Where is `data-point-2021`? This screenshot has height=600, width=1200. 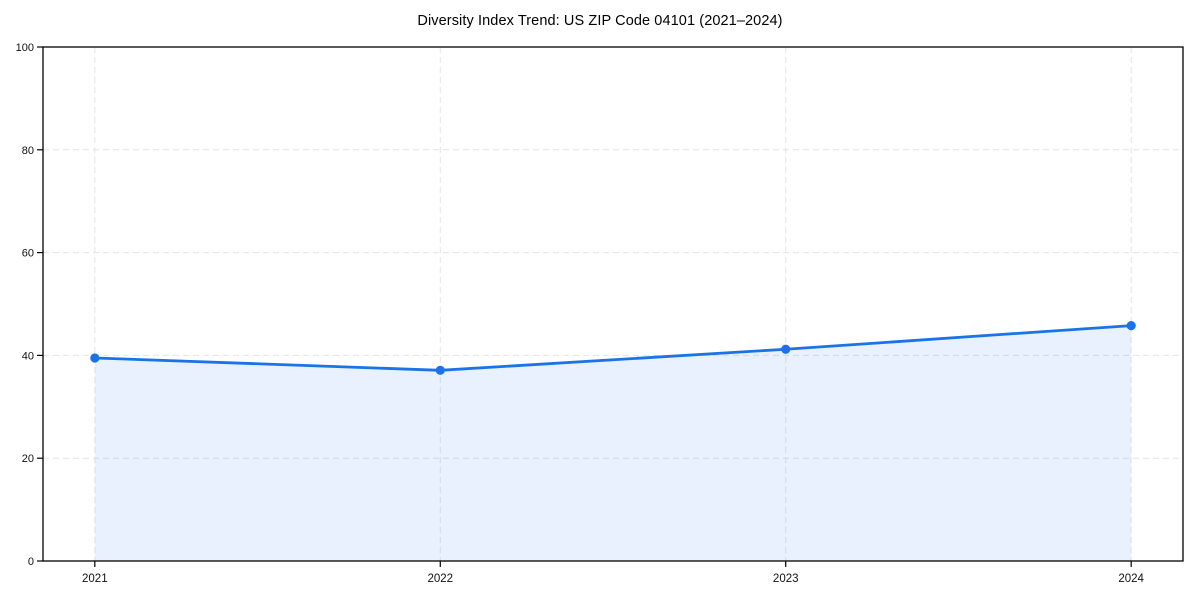 data-point-2021 is located at coordinates (95, 358).